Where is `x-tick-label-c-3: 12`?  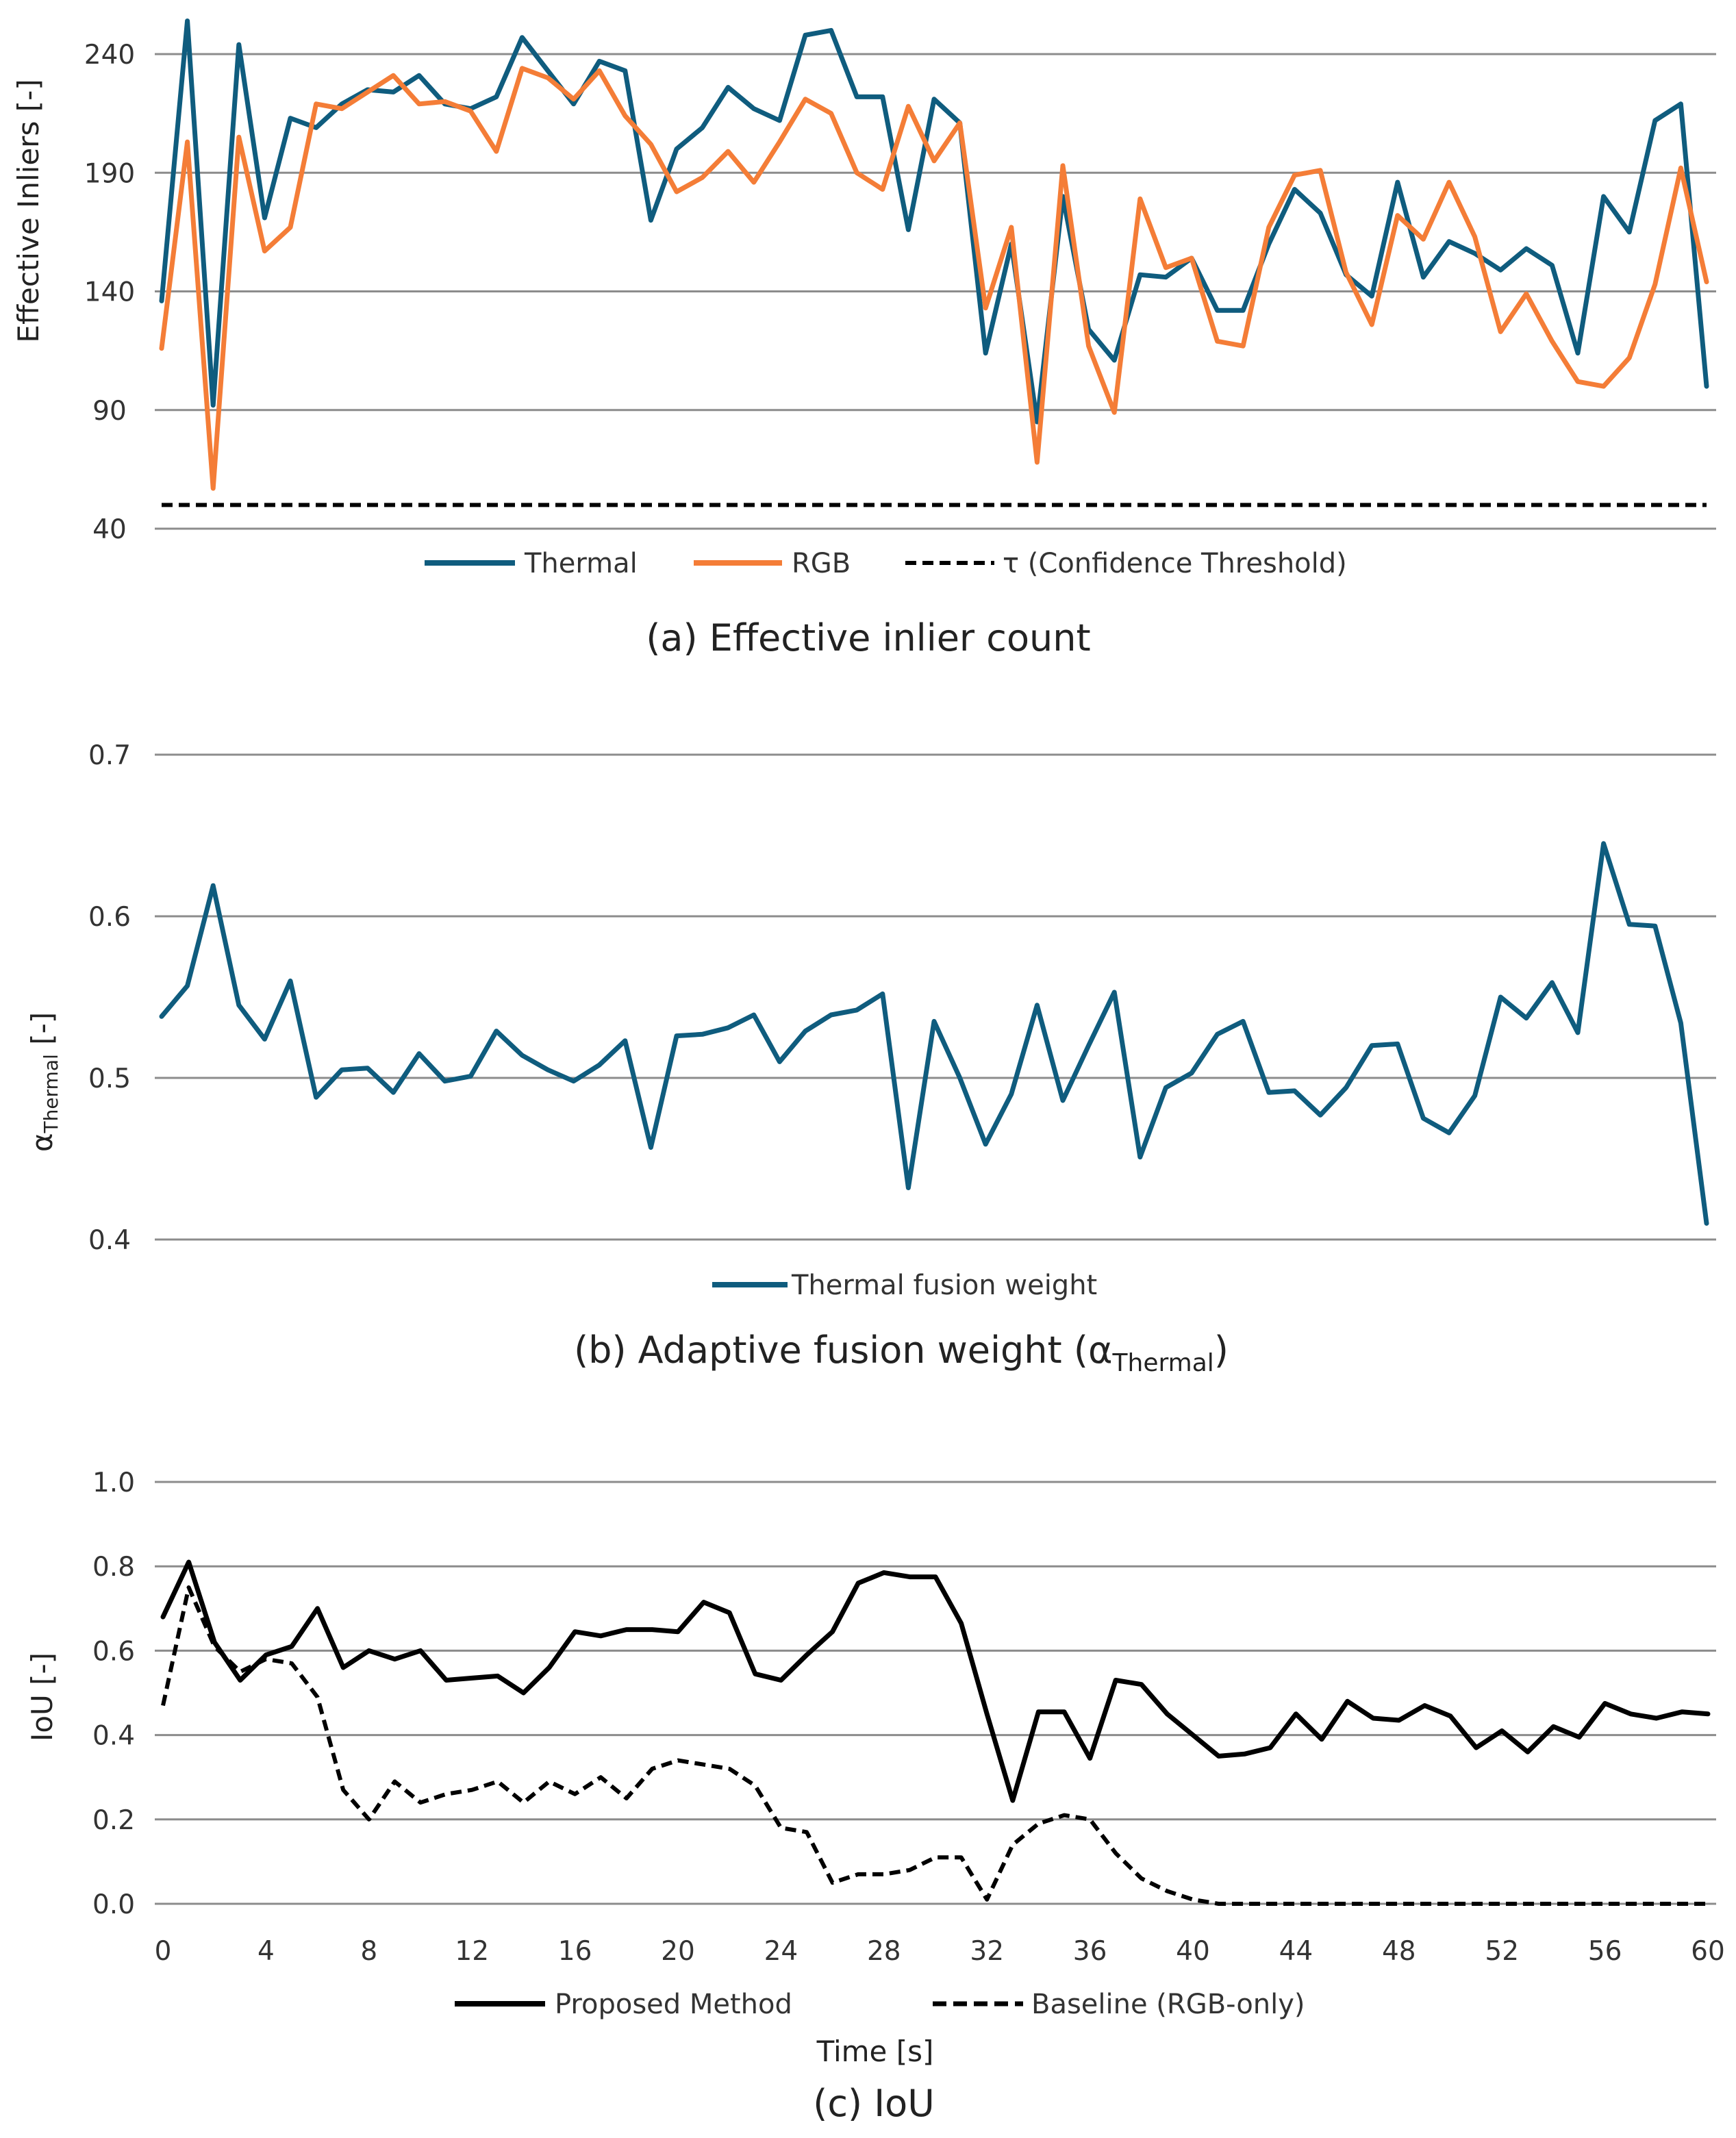 x-tick-label-c-3: 12 is located at coordinates (472, 1952).